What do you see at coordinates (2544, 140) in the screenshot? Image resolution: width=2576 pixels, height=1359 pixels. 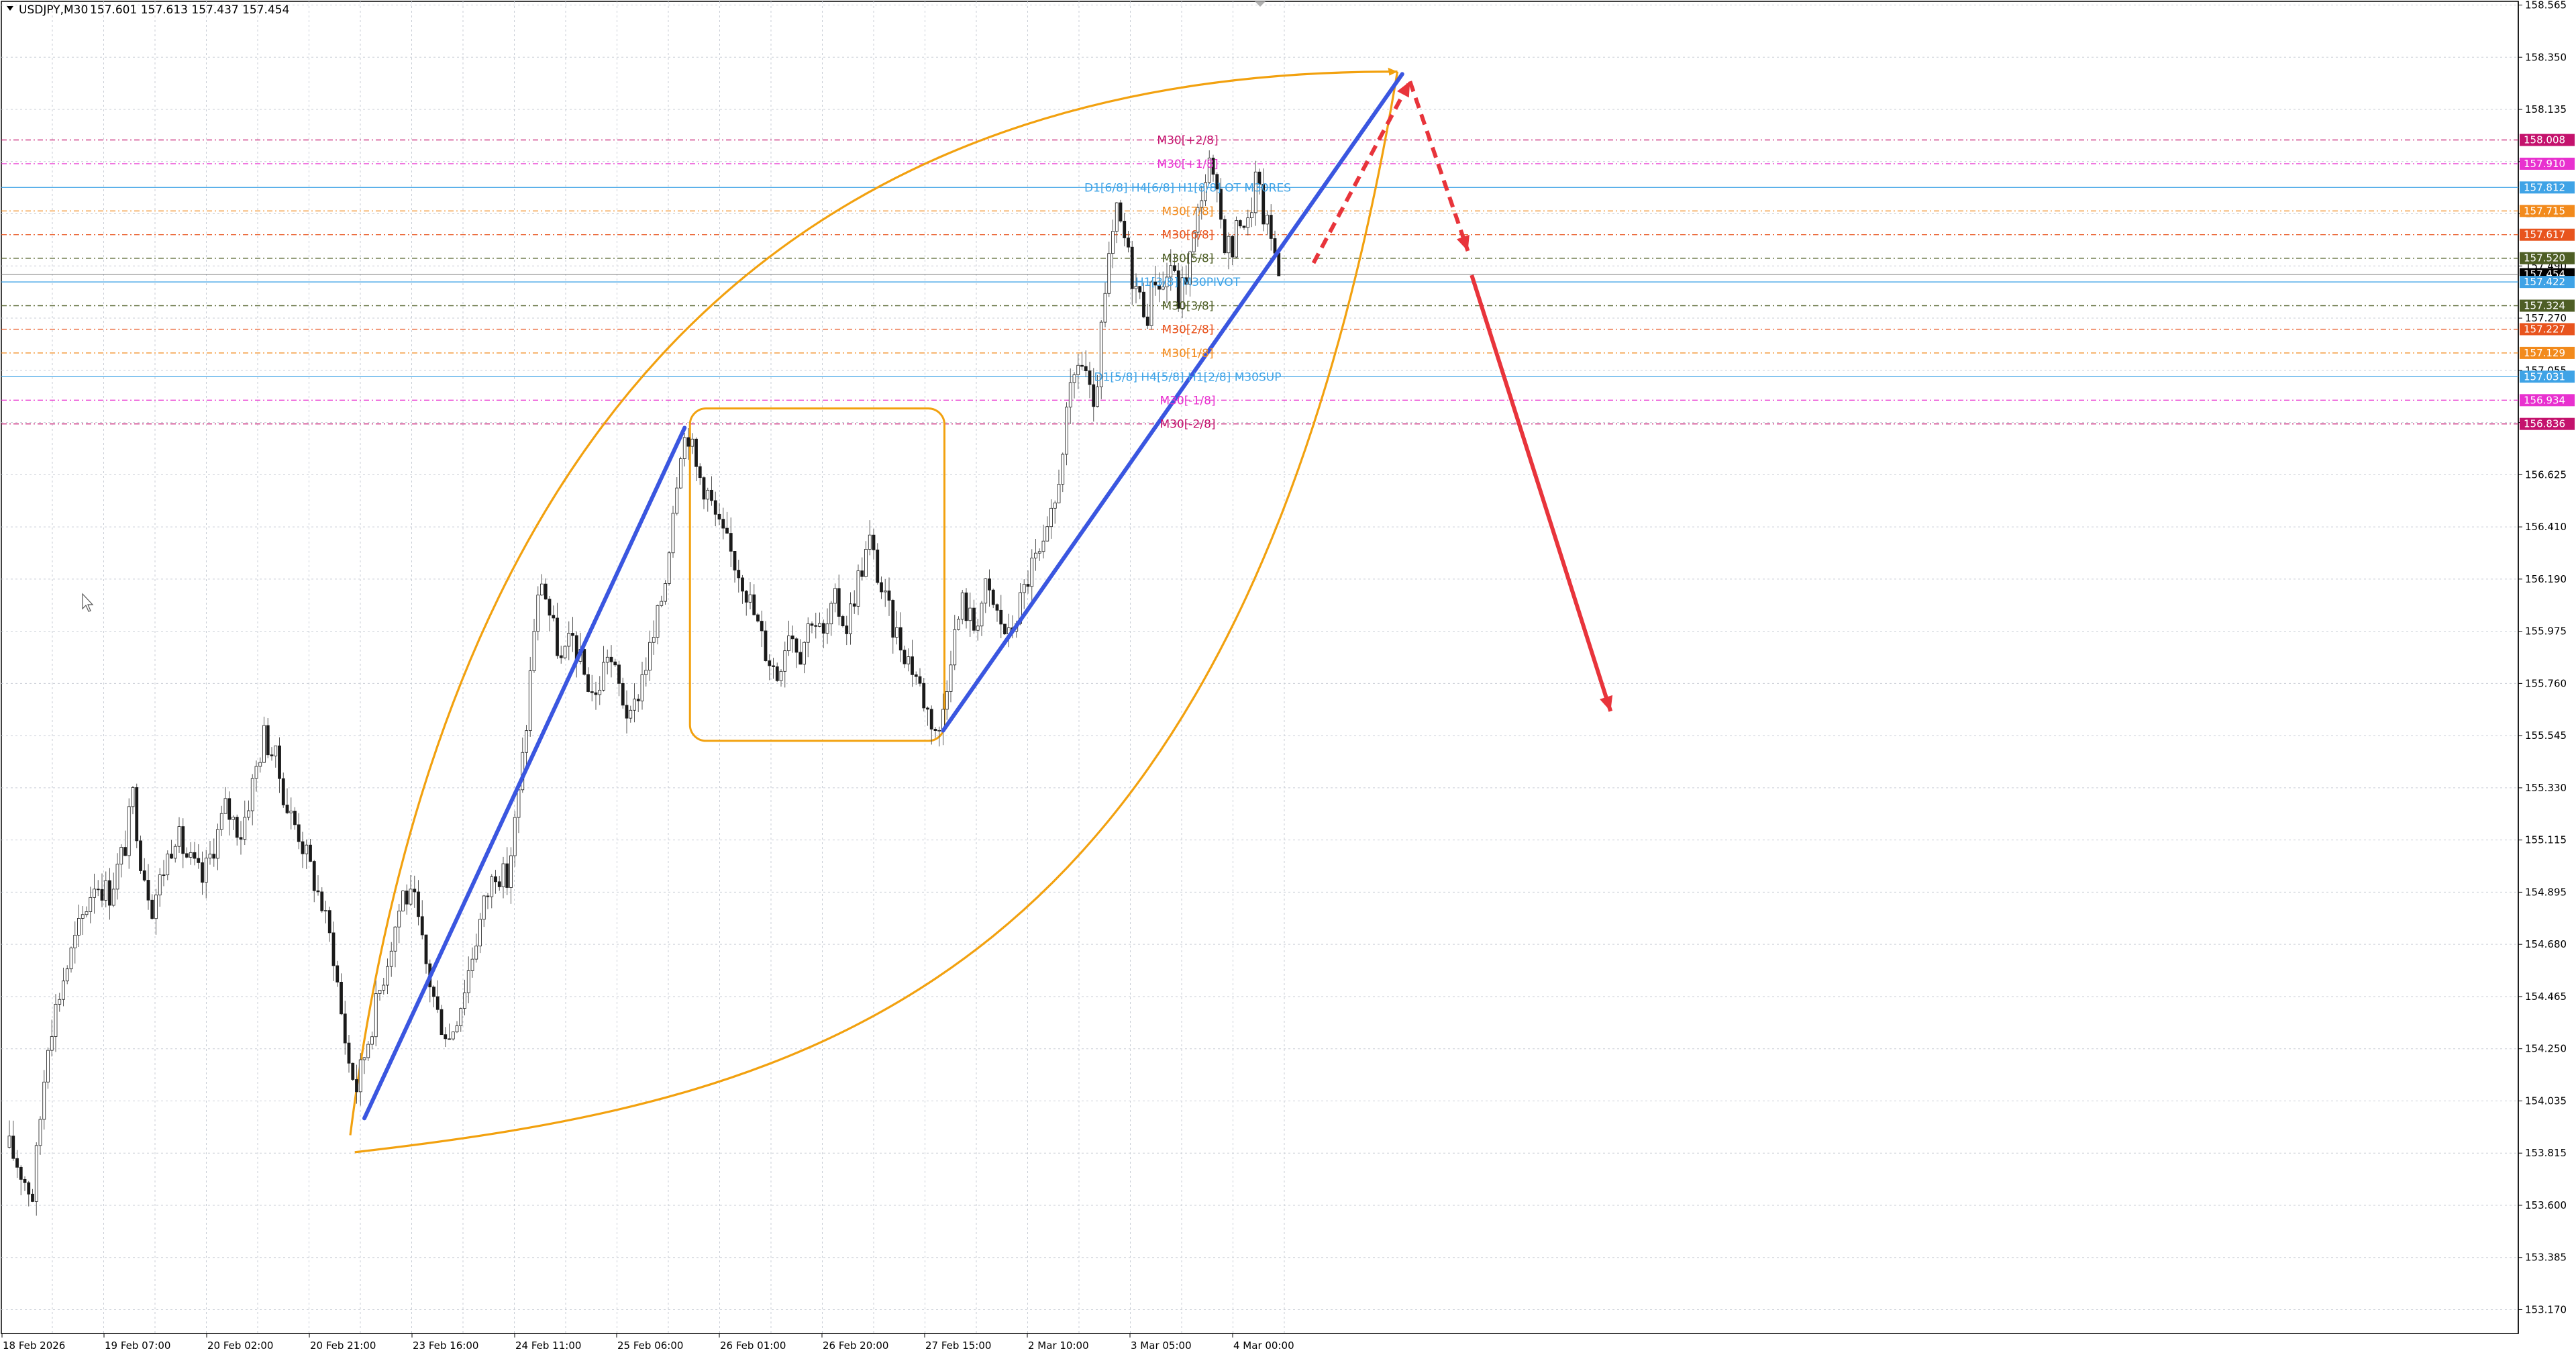 I see `price-tag-label: 158.008` at bounding box center [2544, 140].